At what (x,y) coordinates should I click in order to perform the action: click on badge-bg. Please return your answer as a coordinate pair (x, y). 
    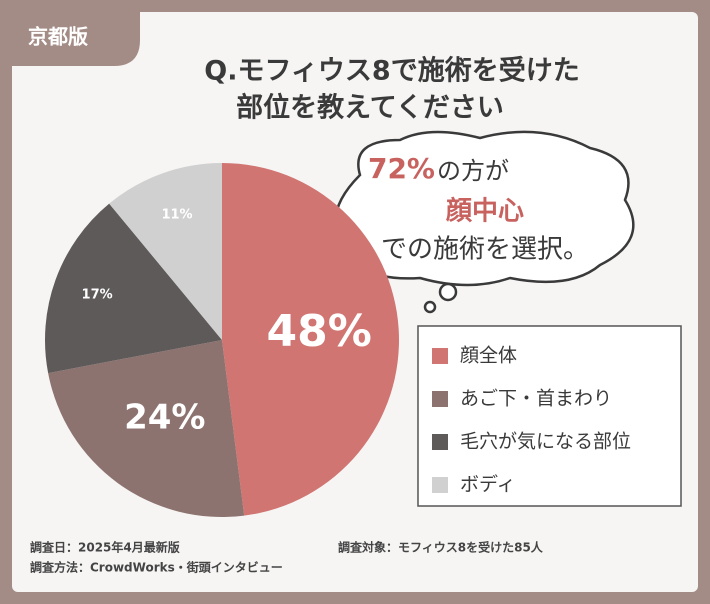
    Looking at the image, I should click on (70, 33).